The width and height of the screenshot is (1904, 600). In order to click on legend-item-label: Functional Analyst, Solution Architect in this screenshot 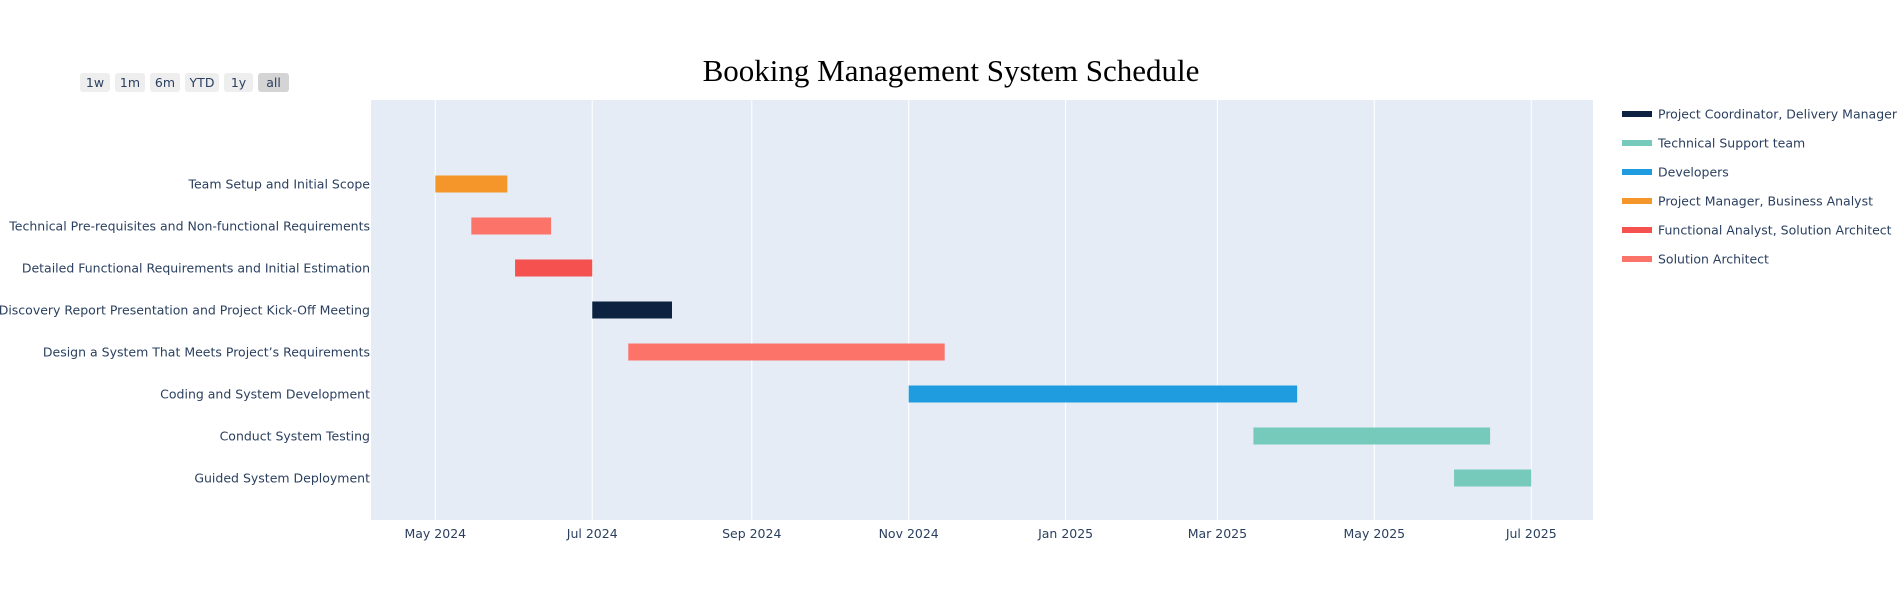, I will do `click(1775, 230)`.